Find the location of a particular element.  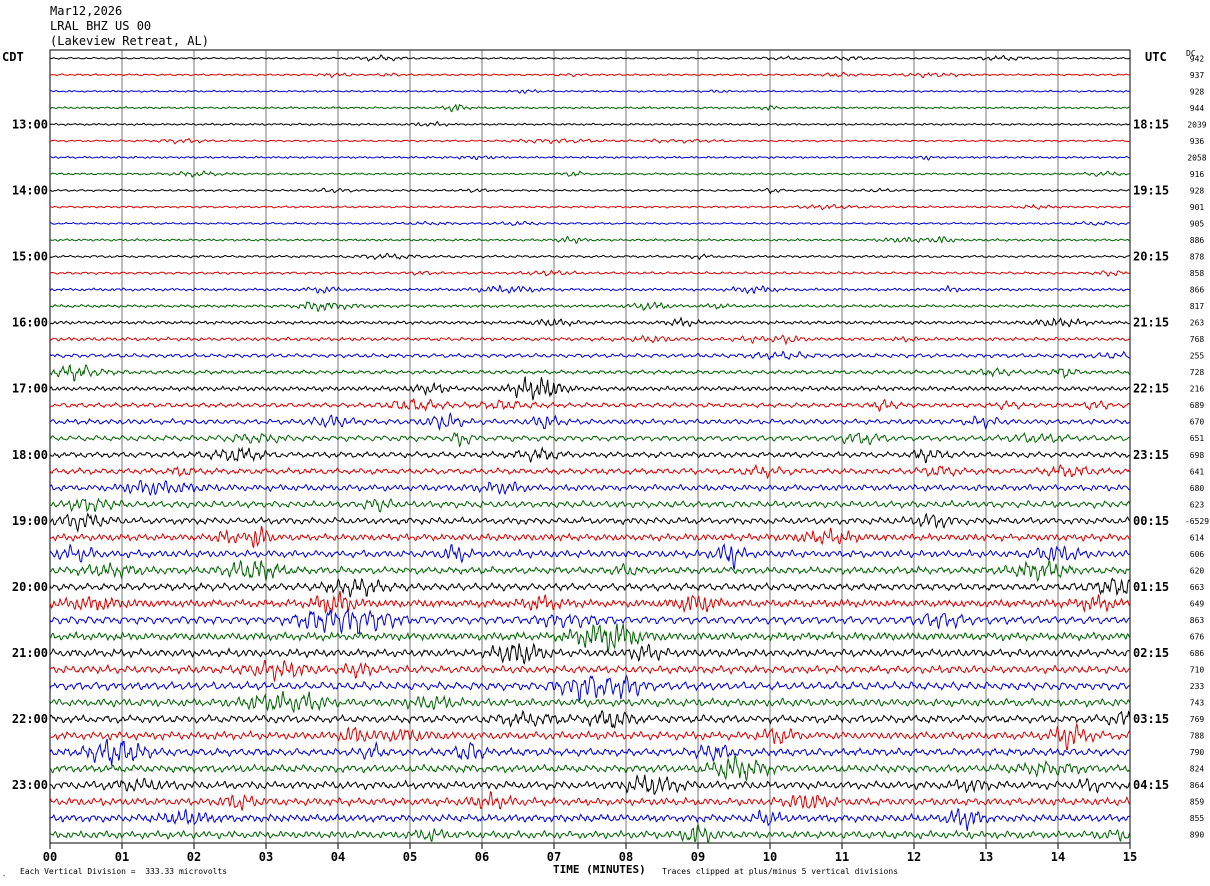

left-hour-label: 22:00 is located at coordinates (30, 719).